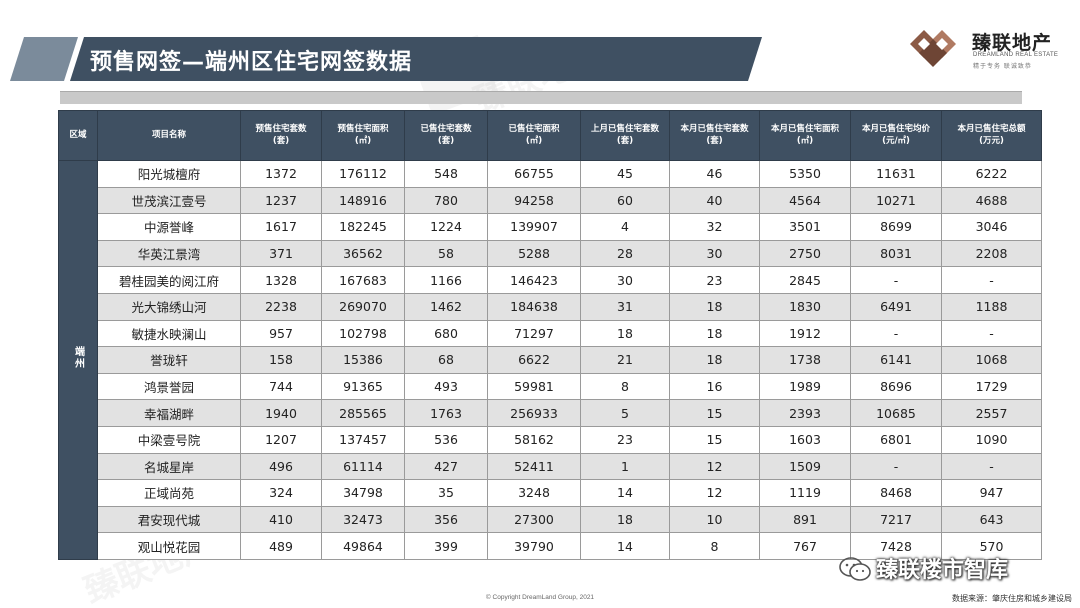 Image resolution: width=1080 pixels, height=608 pixels. What do you see at coordinates (363, 306) in the screenshot?
I see `table-cell: 269070` at bounding box center [363, 306].